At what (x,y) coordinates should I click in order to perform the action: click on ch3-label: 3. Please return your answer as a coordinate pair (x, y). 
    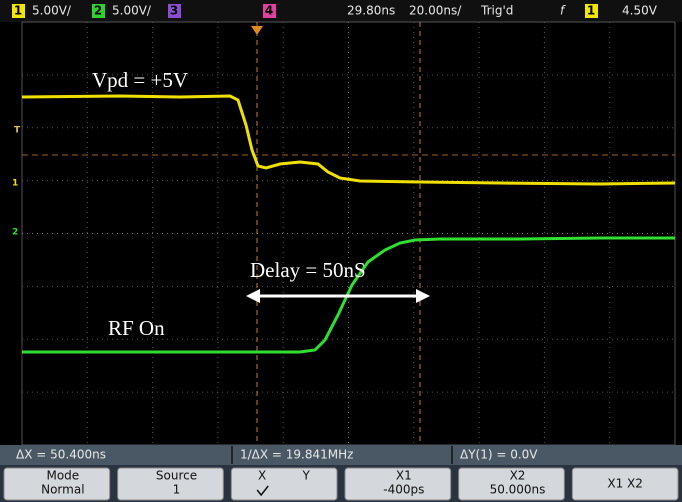
    Looking at the image, I should click on (174, 11).